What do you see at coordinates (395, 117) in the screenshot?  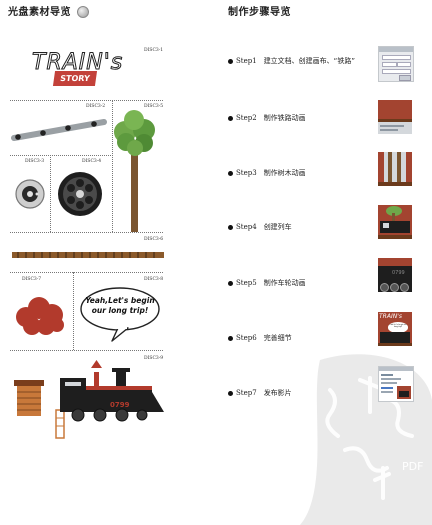 I see `step2-thumbnail` at bounding box center [395, 117].